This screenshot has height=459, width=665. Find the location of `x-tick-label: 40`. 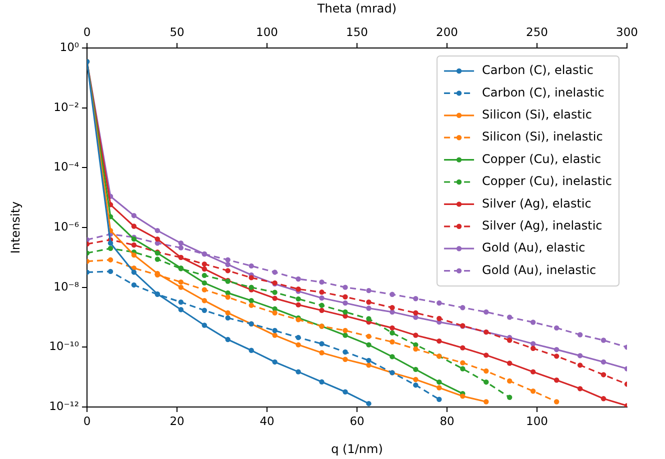

x-tick-label: 40 is located at coordinates (267, 421).